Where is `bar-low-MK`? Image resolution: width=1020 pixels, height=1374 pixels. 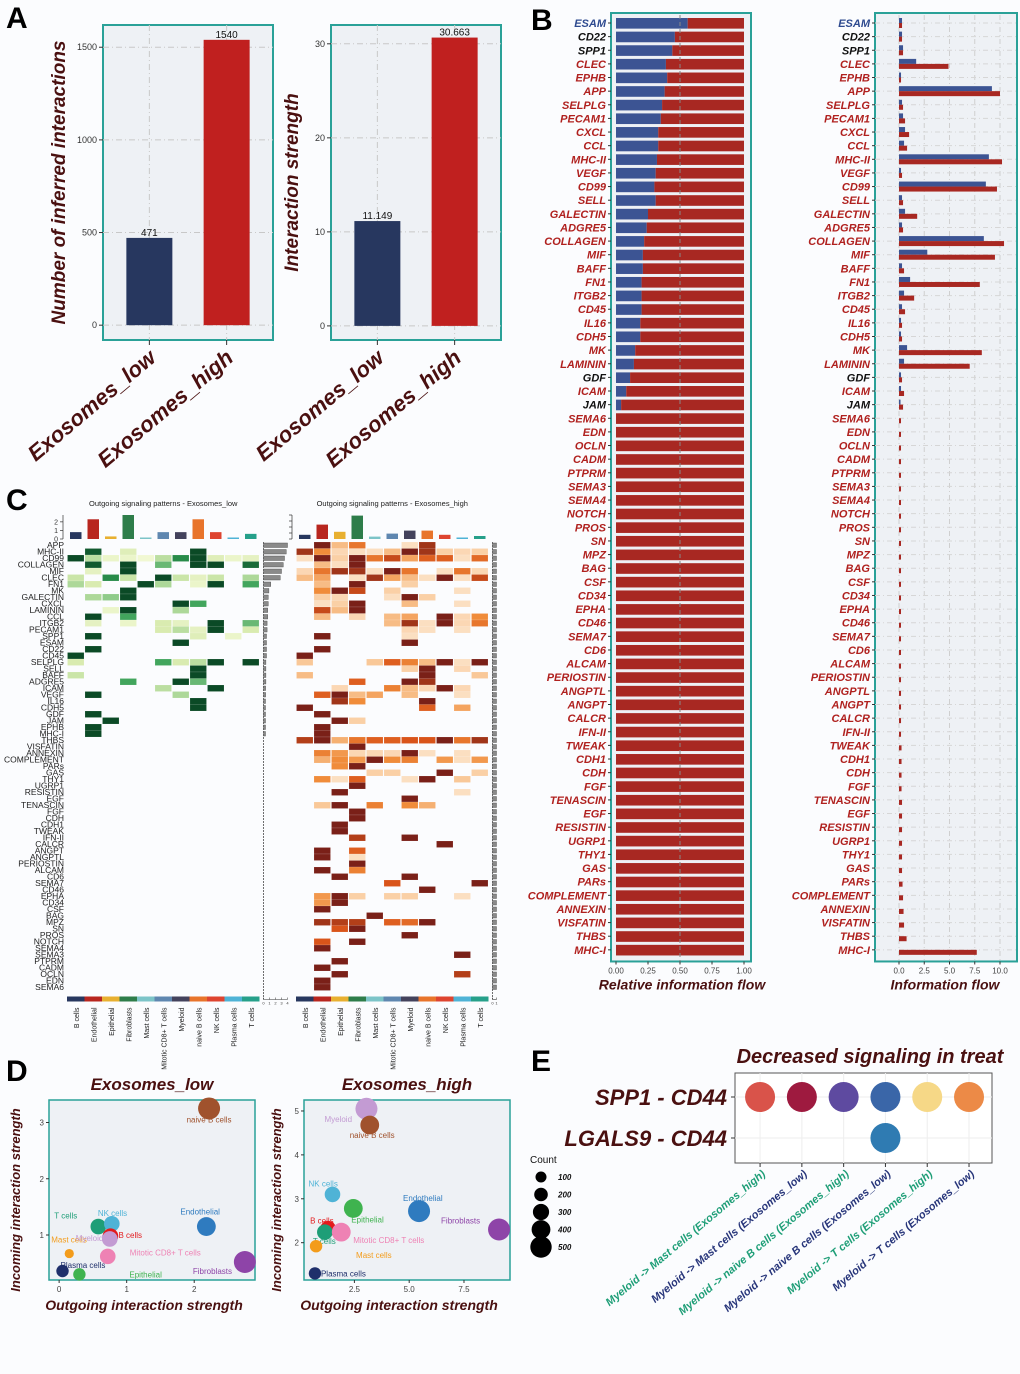
bar-low-MK is located at coordinates (626, 350).